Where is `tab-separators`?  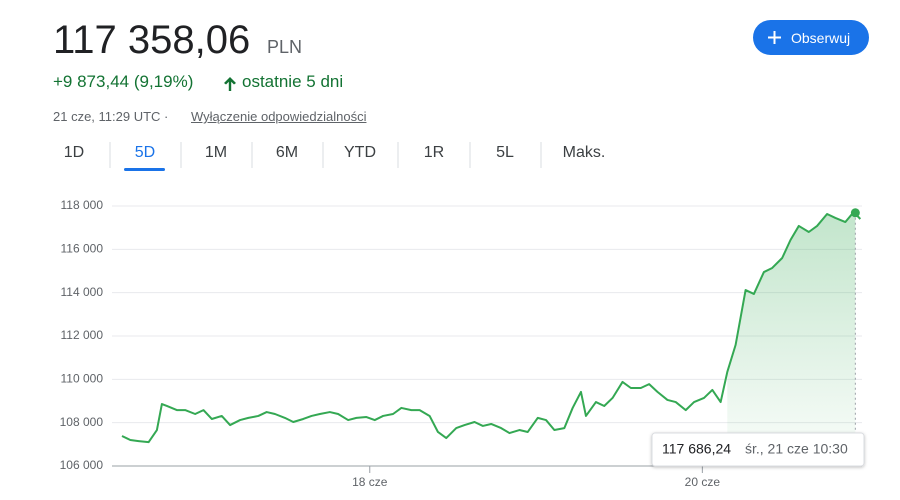
tab-separators is located at coordinates (325, 155).